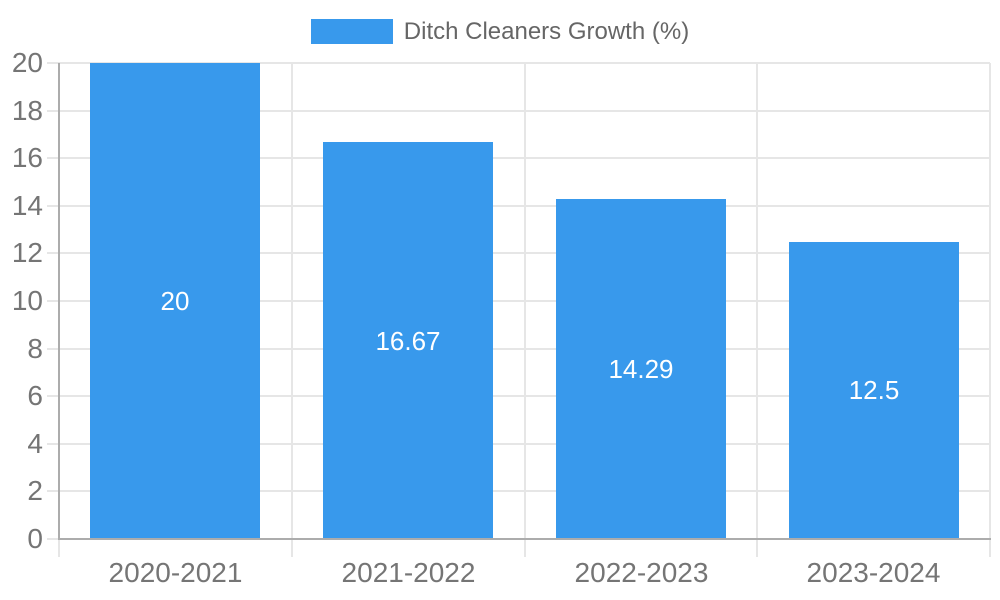 This screenshot has width=1000, height=600. What do you see at coordinates (27, 157) in the screenshot?
I see `y-tick-label: 16` at bounding box center [27, 157].